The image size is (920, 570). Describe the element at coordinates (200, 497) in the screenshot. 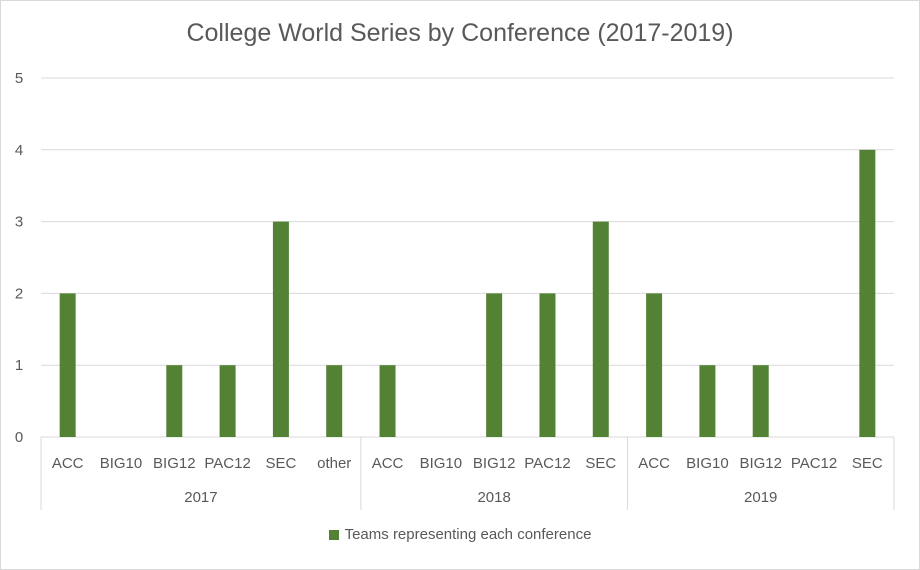

I see `group-label: 2017` at that location.